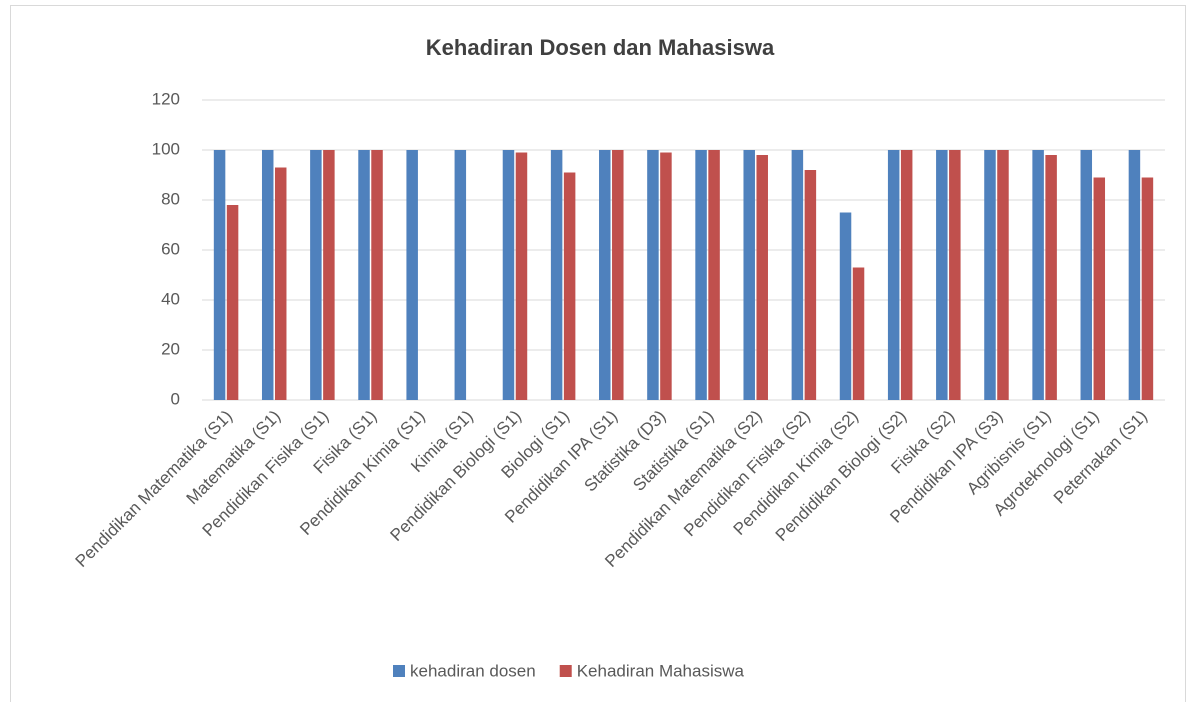 The image size is (1187, 702). Describe the element at coordinates (166, 98) in the screenshot. I see `y-tick-label: 120` at that location.